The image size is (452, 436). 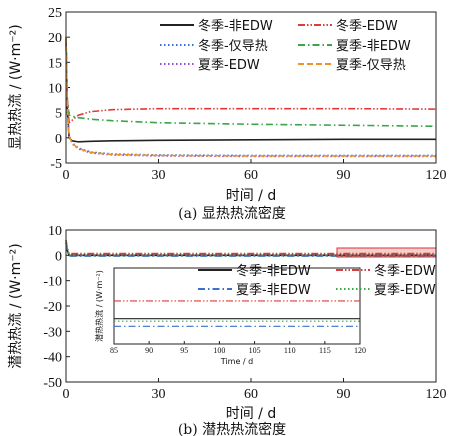 What do you see at coordinates (317, 280) in the screenshot?
I see `panel-b-legend: 冬季-非EDW 冬季-EDW 夏季-非EDW 夏季-EDW` at bounding box center [317, 280].